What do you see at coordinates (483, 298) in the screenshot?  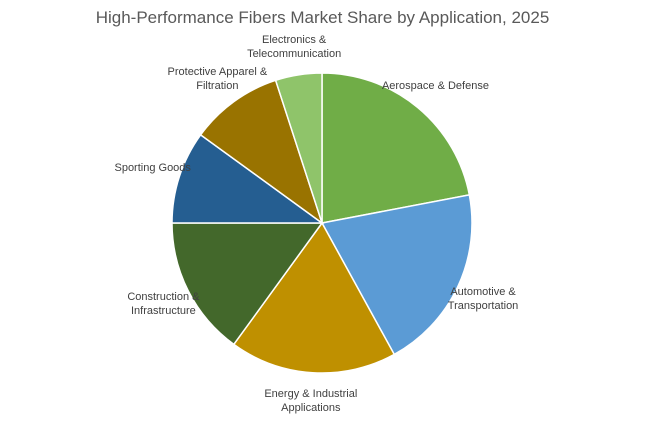 I see `slice-label: Automotive & Transportation` at bounding box center [483, 298].